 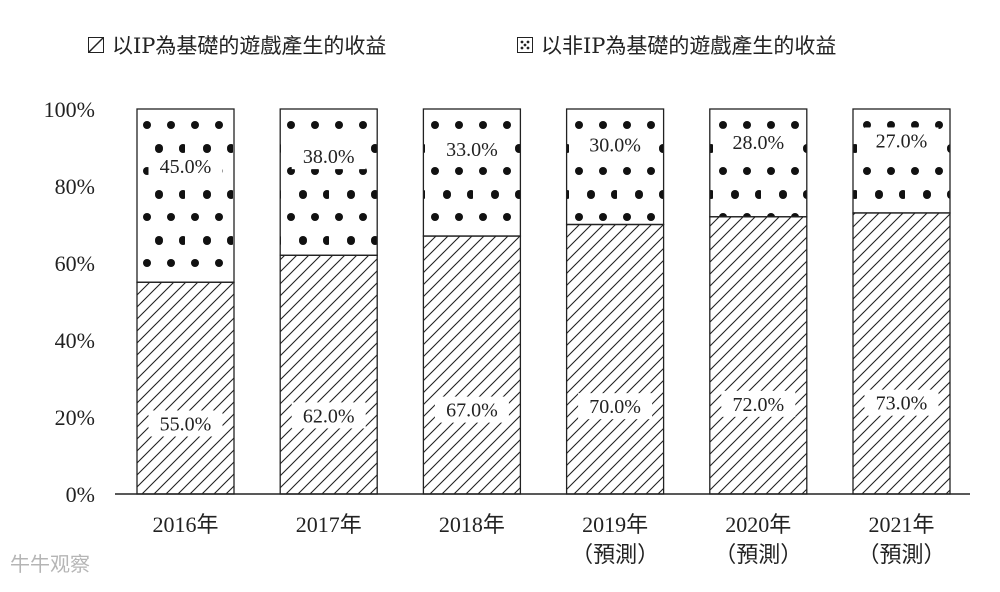 What do you see at coordinates (249, 46) in the screenshot?
I see `legend-label: 以IP為基礎的遊戲產生的收益` at bounding box center [249, 46].